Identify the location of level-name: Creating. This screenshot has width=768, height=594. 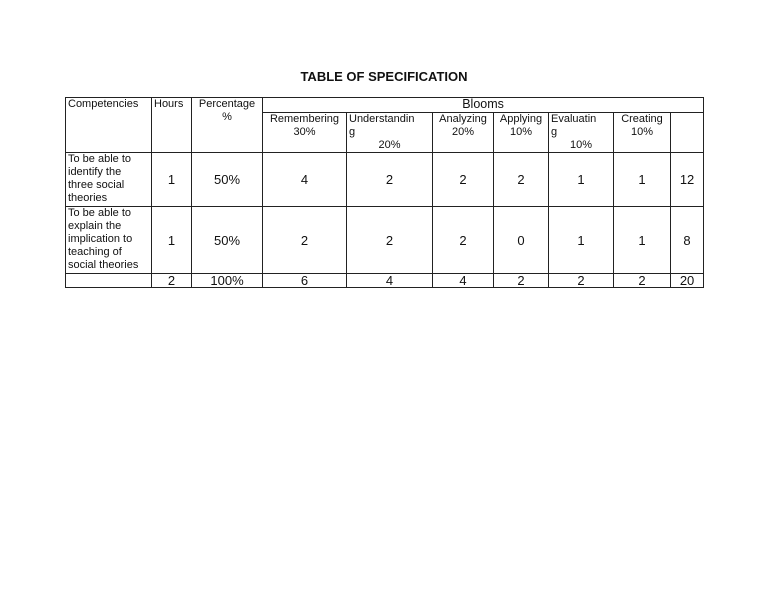
(642, 119).